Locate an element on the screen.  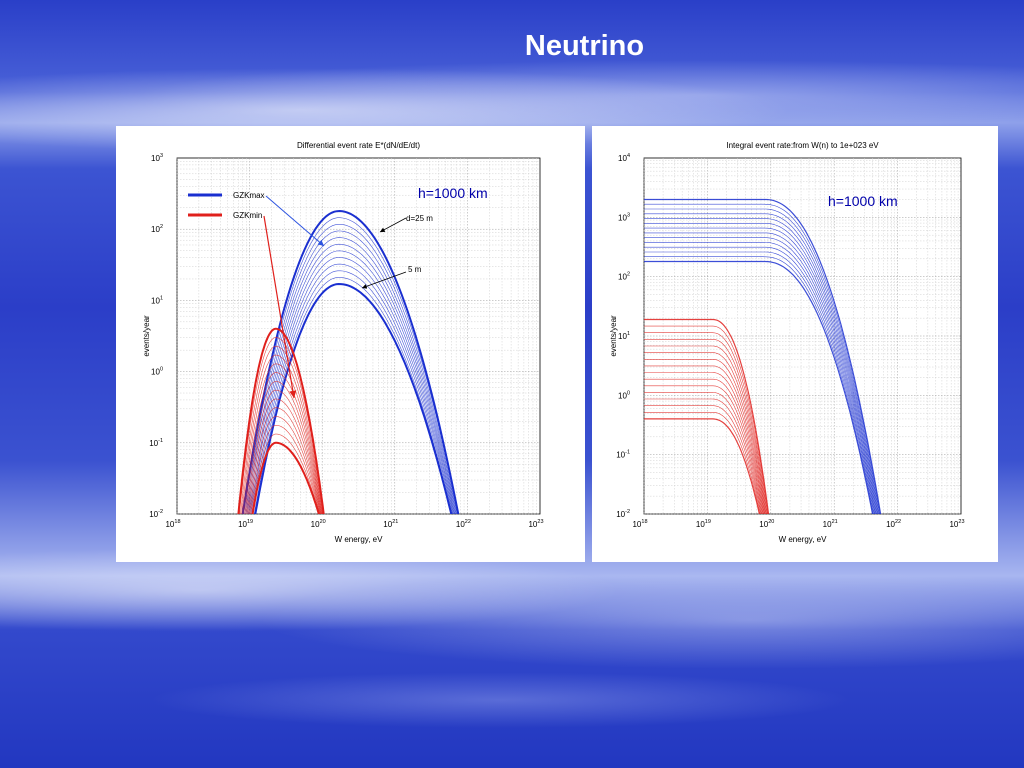
diff-ytick-label-3: 10¹ is located at coordinates (157, 300).